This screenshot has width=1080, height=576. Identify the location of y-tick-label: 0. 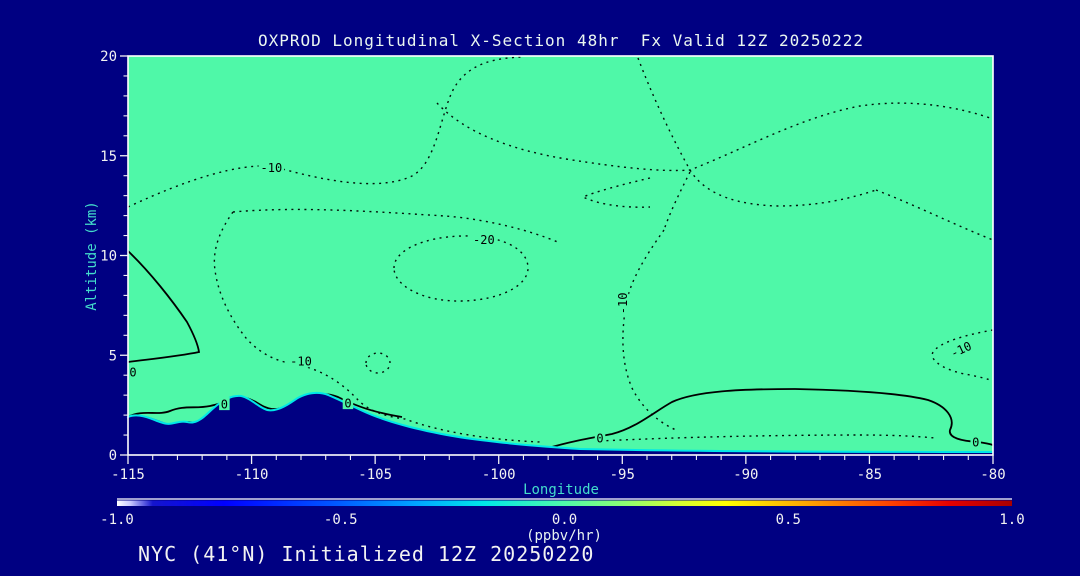
(113, 456).